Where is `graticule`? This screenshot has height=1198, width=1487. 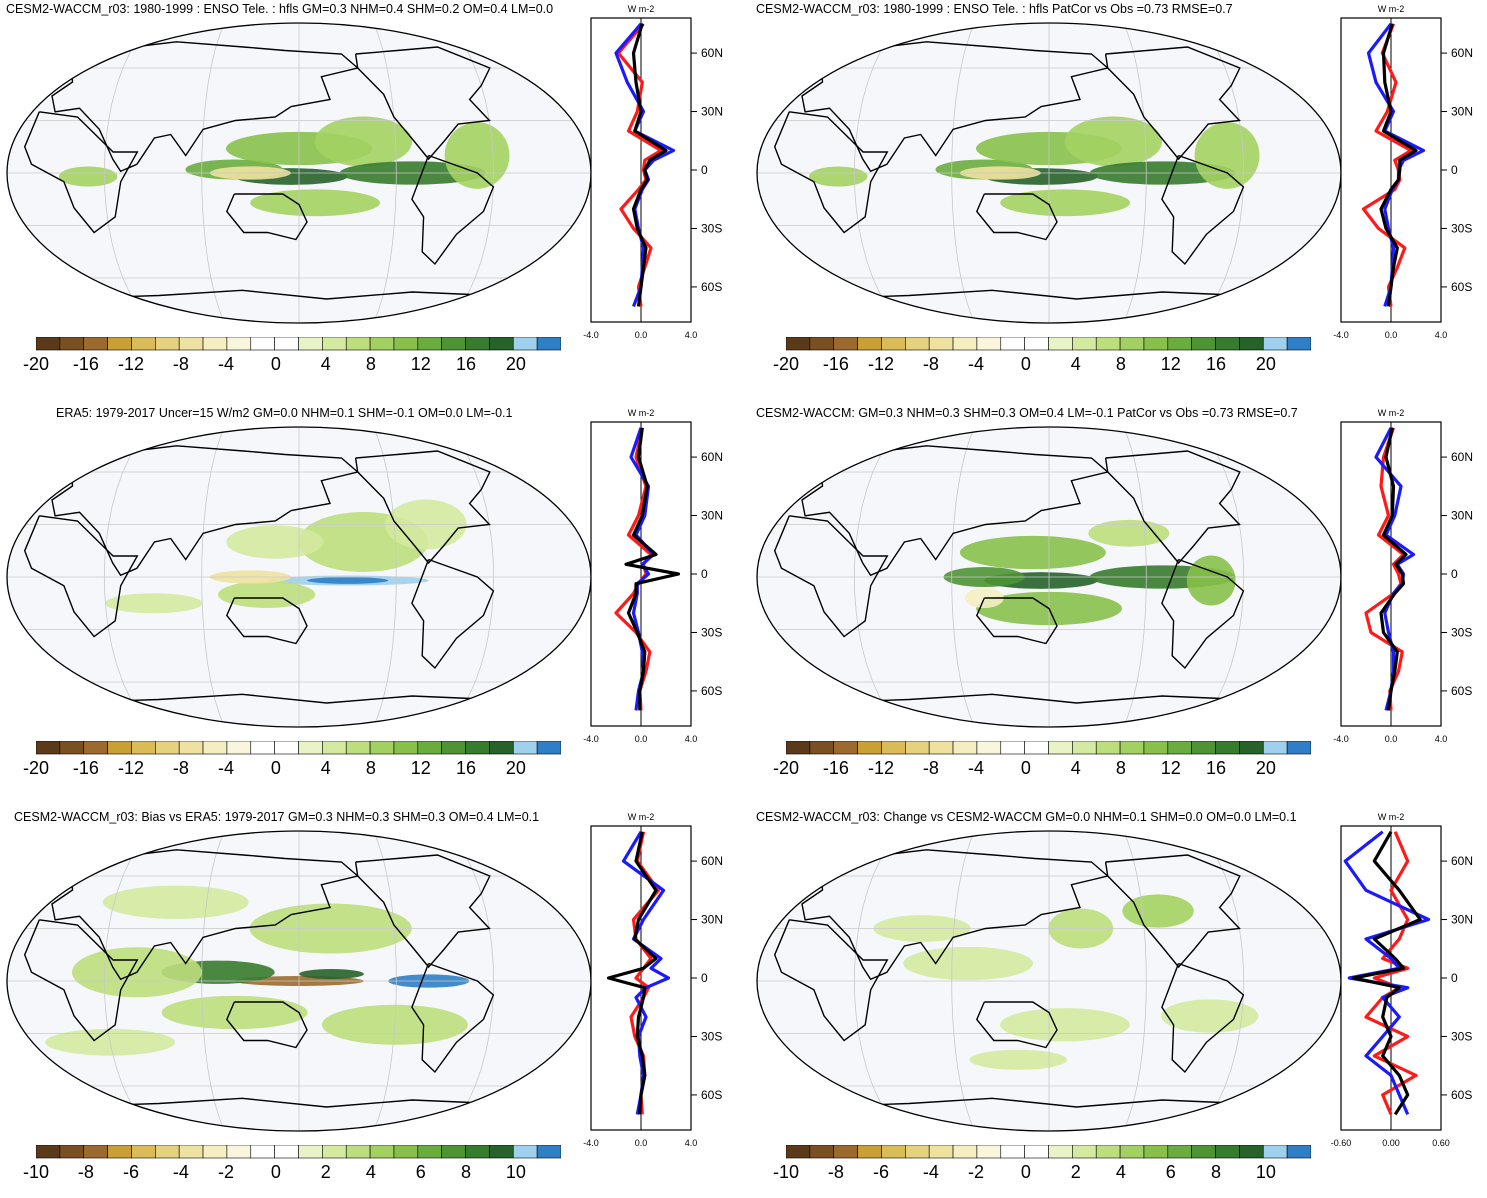 graticule is located at coordinates (1049, 173).